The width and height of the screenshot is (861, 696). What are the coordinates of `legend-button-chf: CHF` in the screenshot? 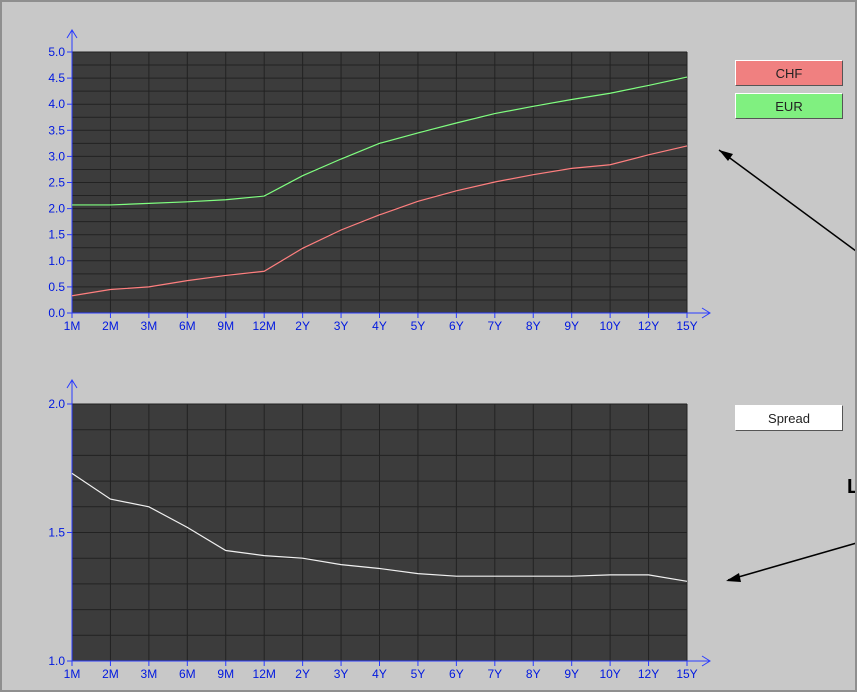 It's located at (789, 73).